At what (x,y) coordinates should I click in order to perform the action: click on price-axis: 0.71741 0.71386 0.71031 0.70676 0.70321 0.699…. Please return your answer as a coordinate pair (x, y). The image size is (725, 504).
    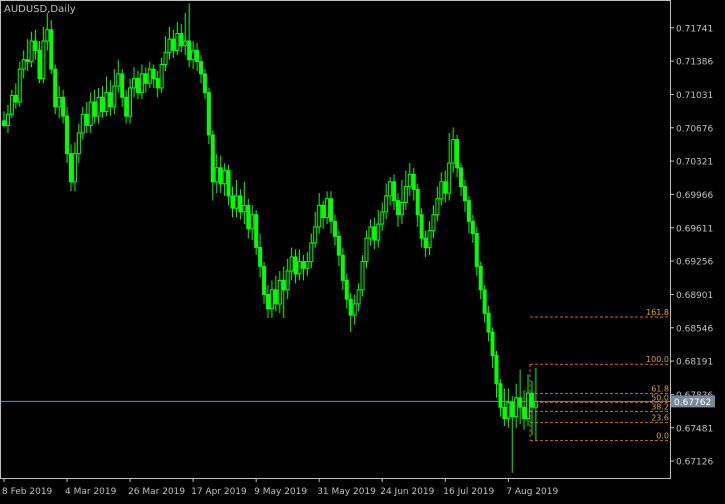
    Looking at the image, I should click on (691, 246).